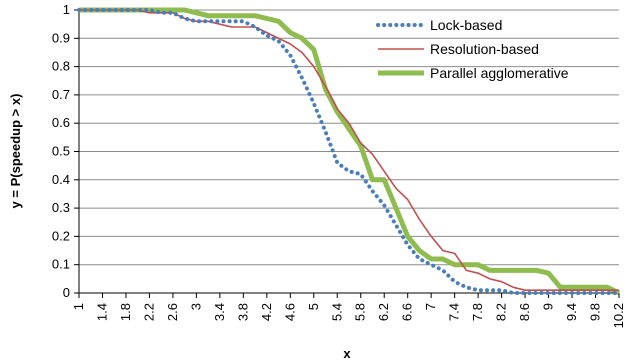  Describe the element at coordinates (618, 315) in the screenshot. I see `x-tick-label: 10.2` at that location.